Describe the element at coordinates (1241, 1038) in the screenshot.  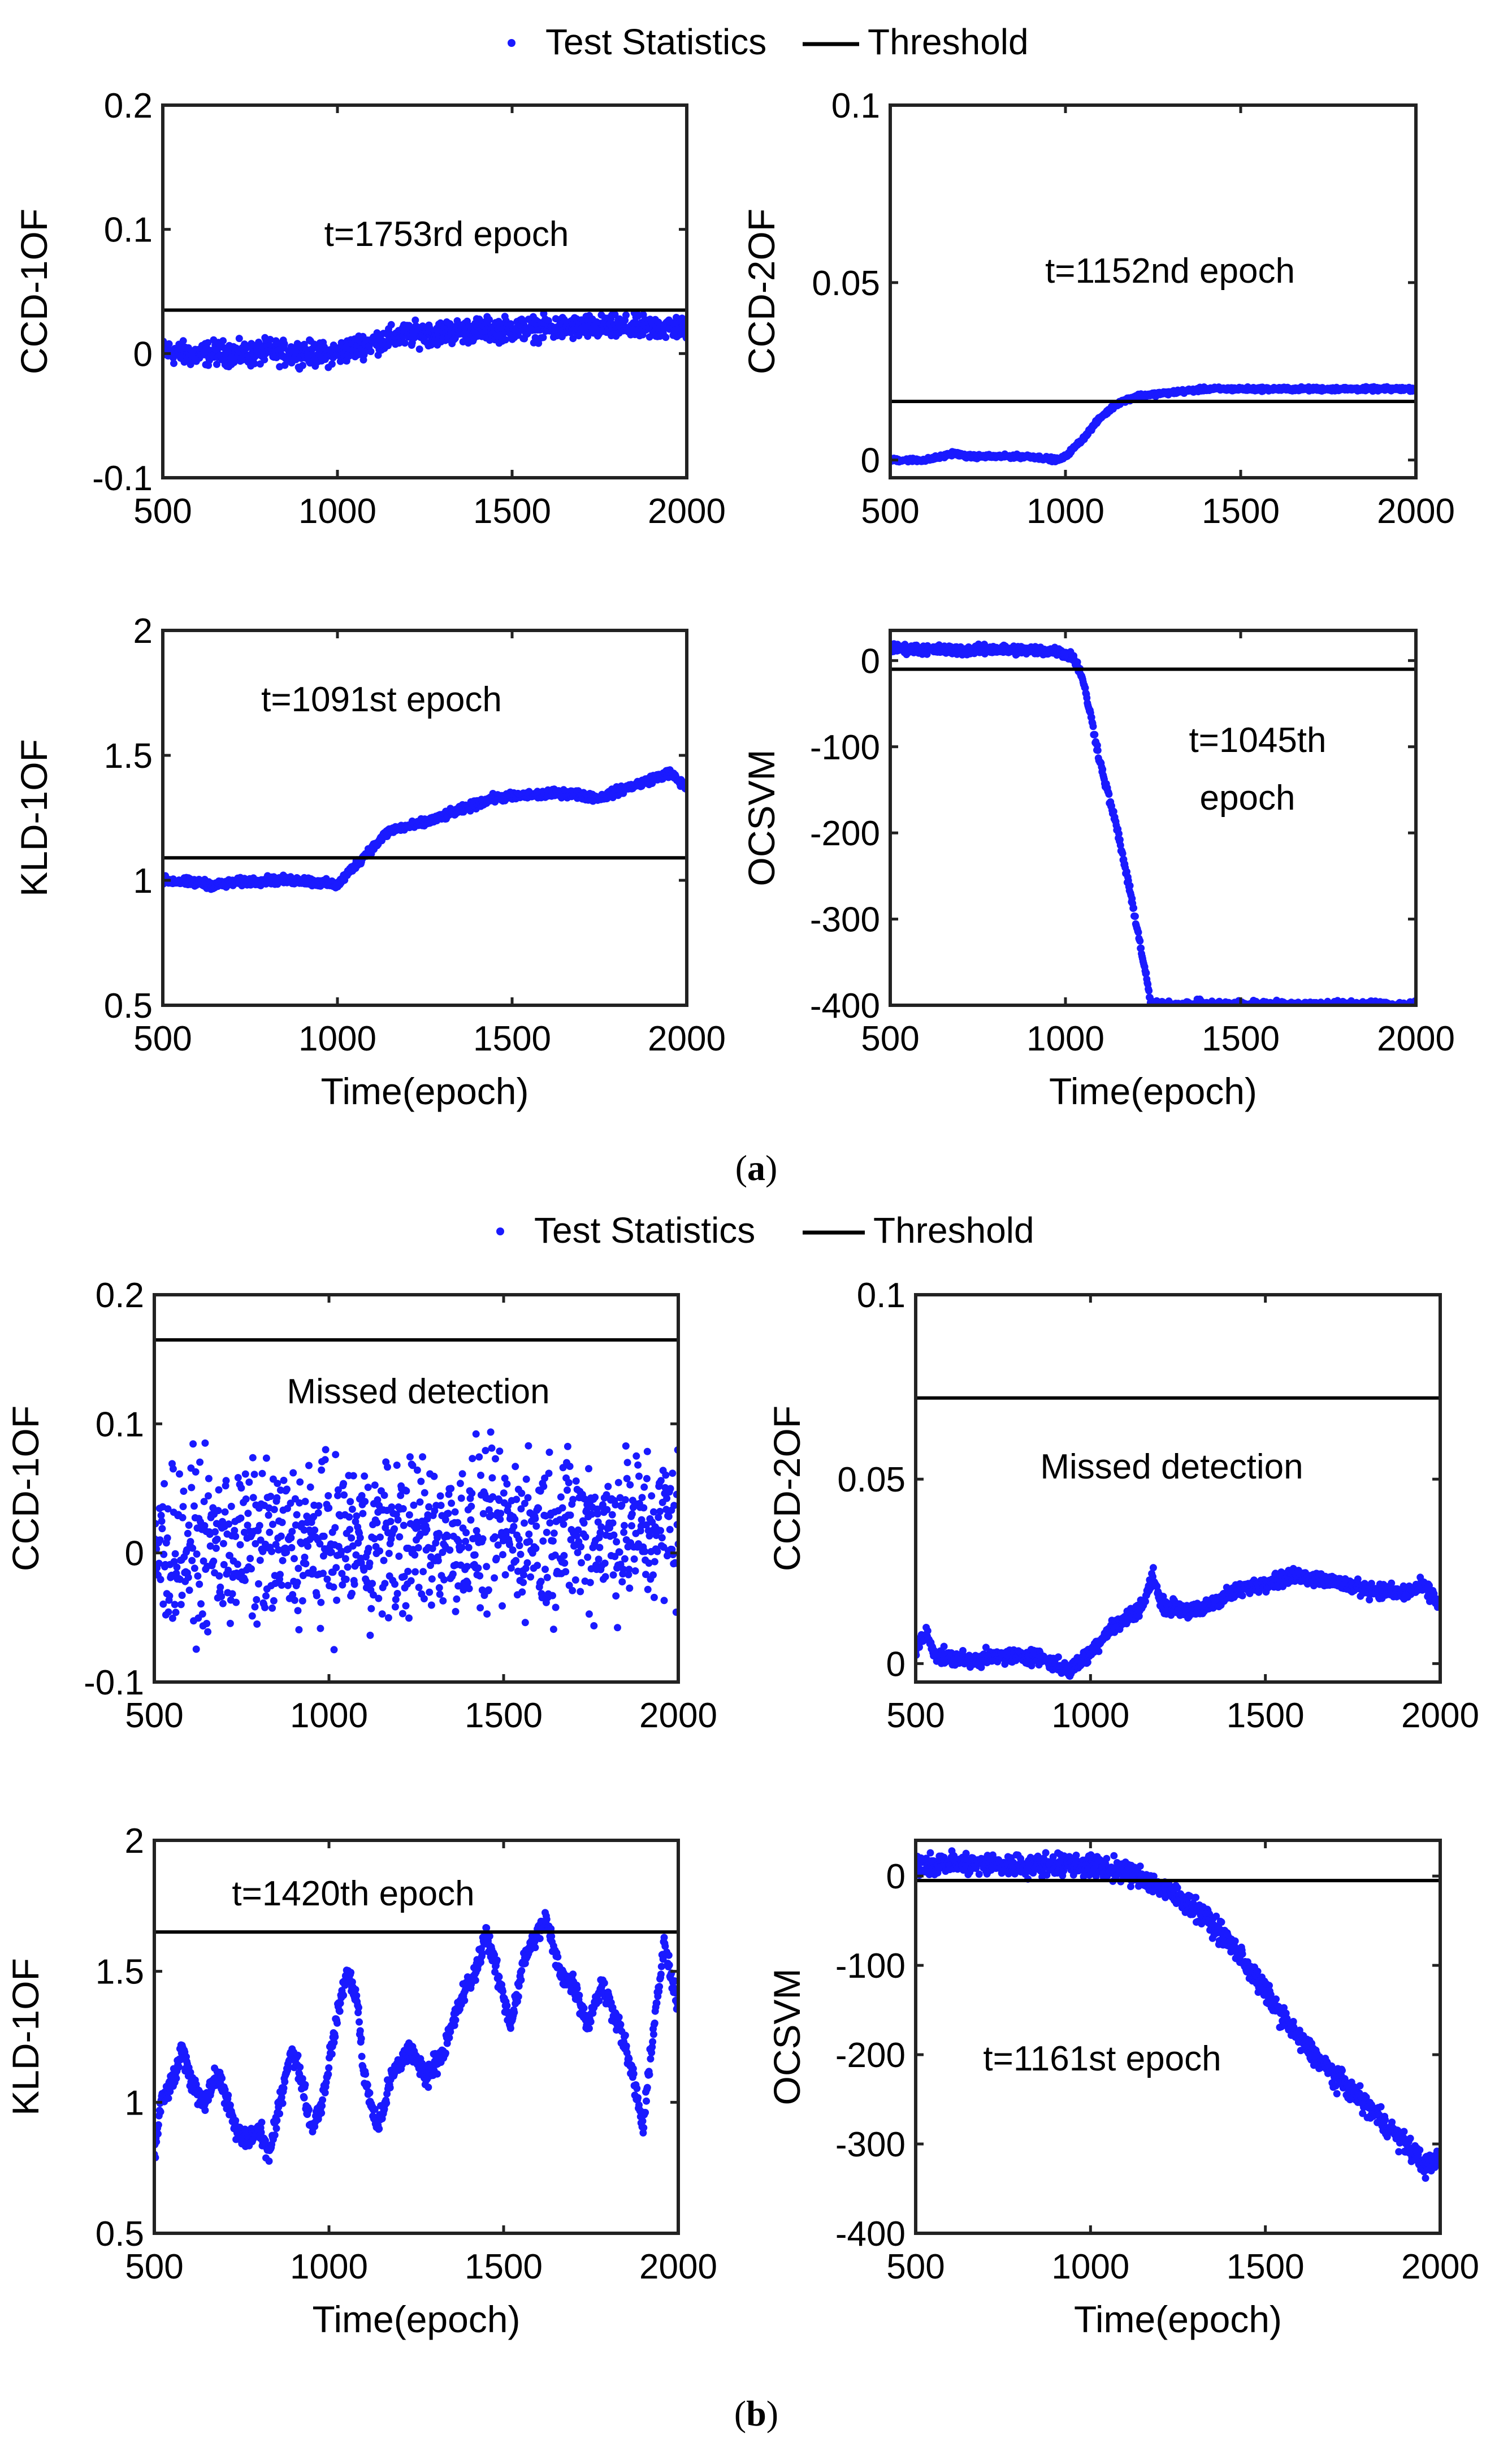
I see `x-tick-label: 1500` at that location.